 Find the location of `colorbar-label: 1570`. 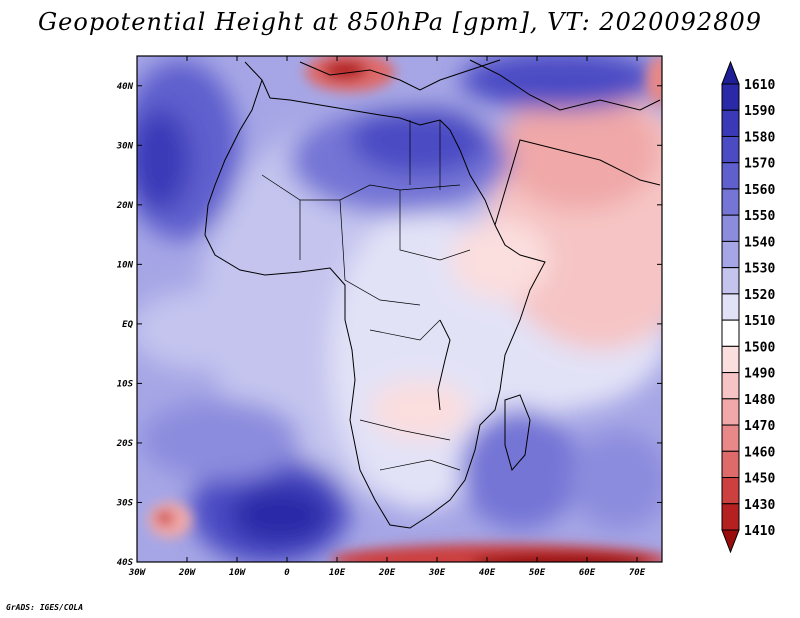

colorbar-label: 1570 is located at coordinates (759, 164).